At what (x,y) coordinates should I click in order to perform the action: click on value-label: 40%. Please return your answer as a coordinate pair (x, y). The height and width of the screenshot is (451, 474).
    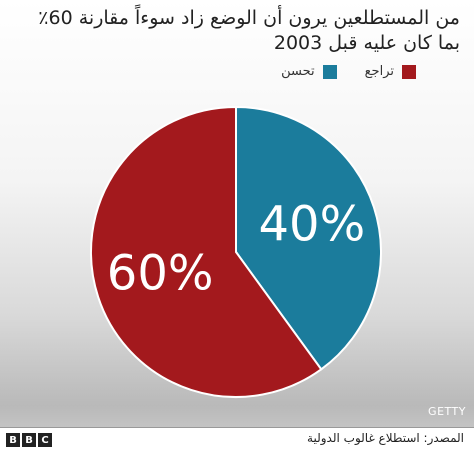
    Looking at the image, I should click on (312, 224).